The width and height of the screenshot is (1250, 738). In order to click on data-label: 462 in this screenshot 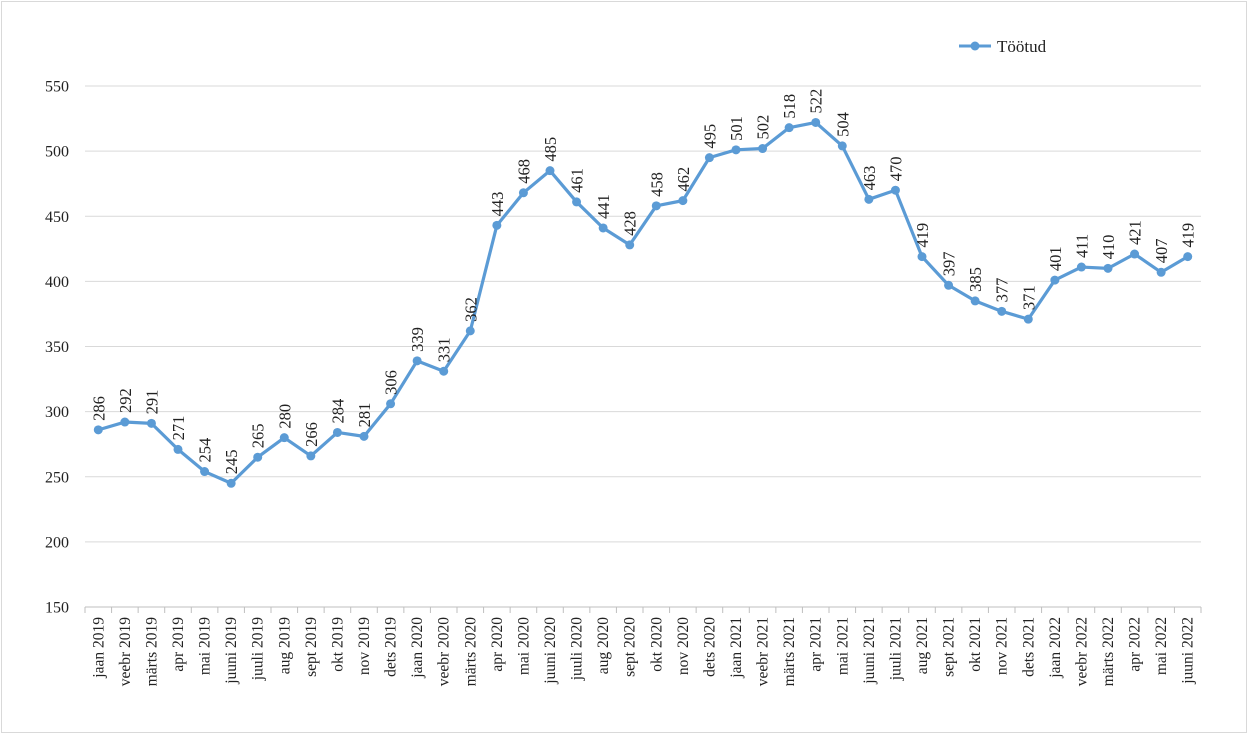, I will do `click(683, 179)`.